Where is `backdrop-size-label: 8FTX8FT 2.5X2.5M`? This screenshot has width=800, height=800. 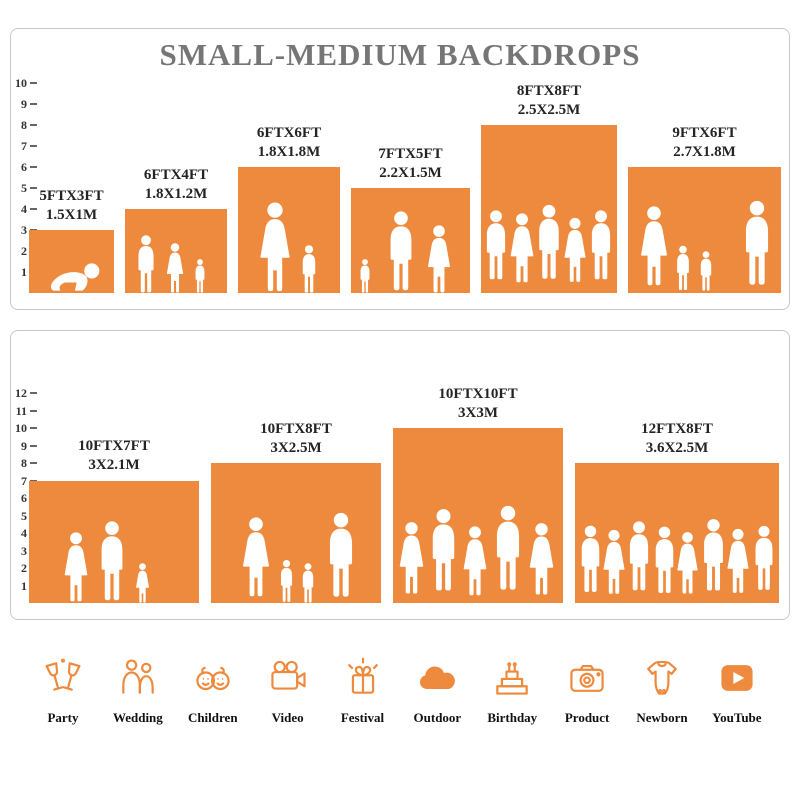
backdrop-size-label: 8FTX8FT 2.5X2.5M is located at coordinates (549, 100).